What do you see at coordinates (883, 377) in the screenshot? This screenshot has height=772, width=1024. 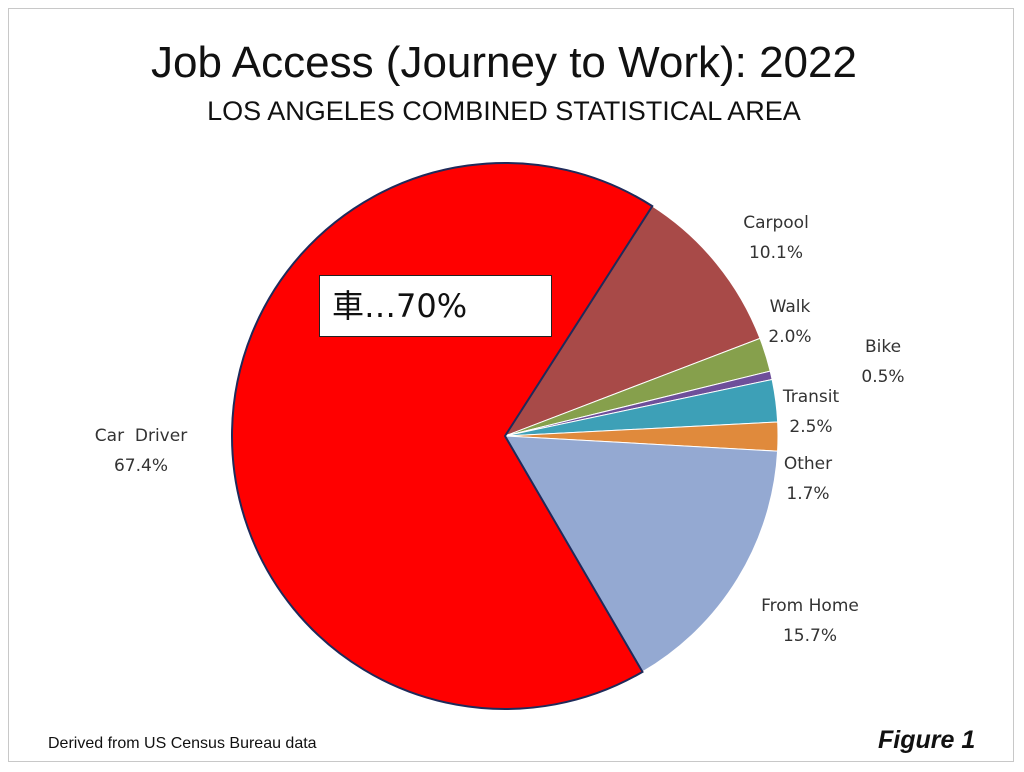 I see `label-bike-value: 0.5%` at bounding box center [883, 377].